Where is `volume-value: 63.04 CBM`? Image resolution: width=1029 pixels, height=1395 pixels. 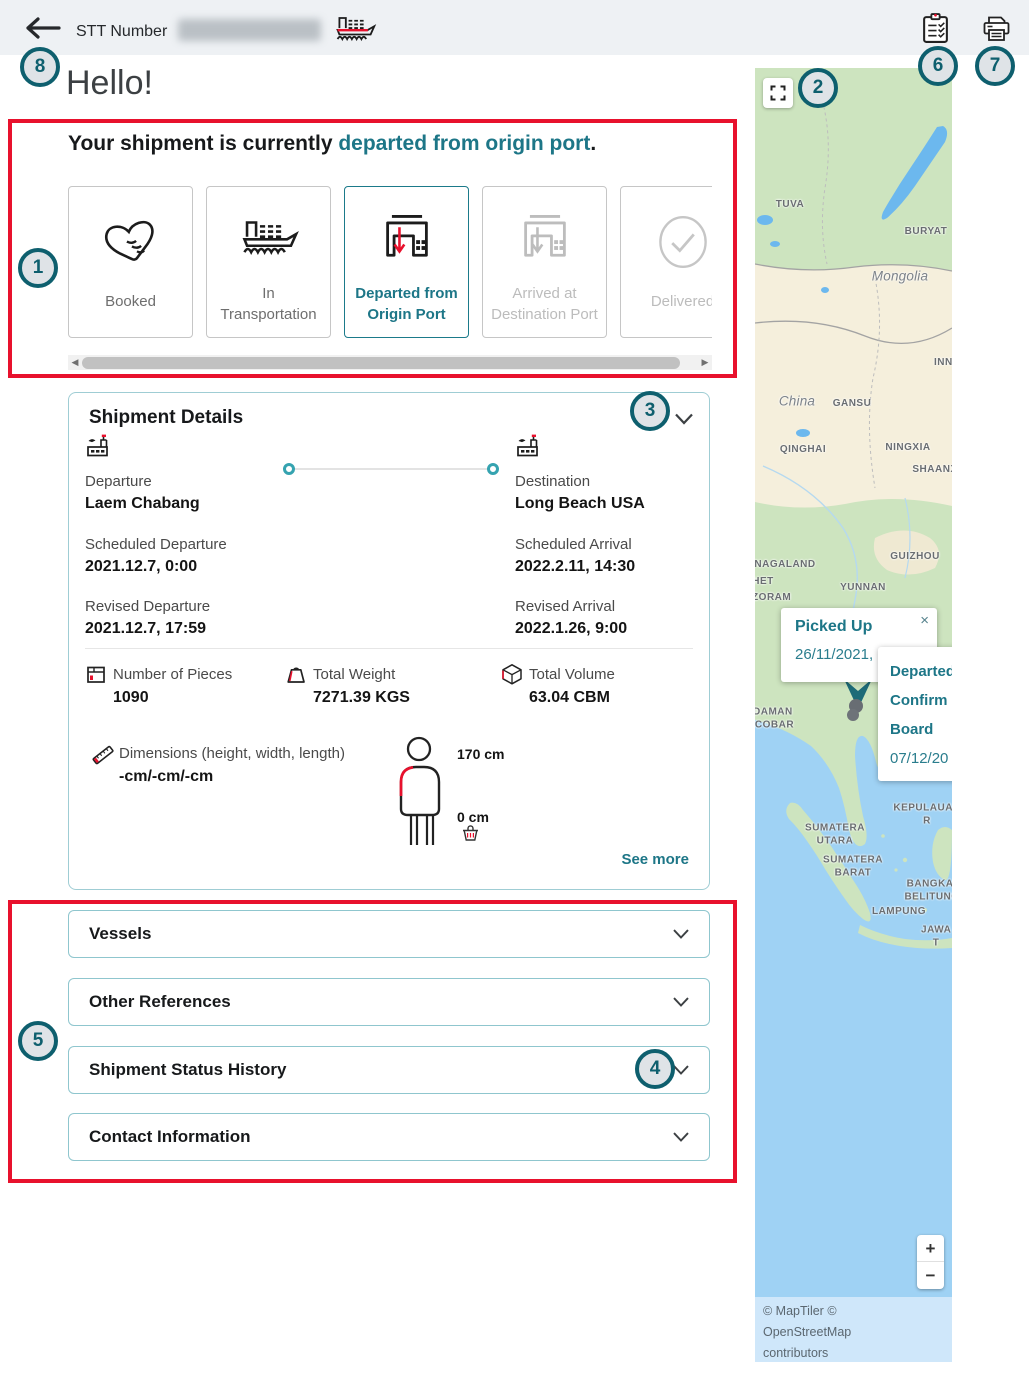
volume-value: 63.04 CBM is located at coordinates (569, 697).